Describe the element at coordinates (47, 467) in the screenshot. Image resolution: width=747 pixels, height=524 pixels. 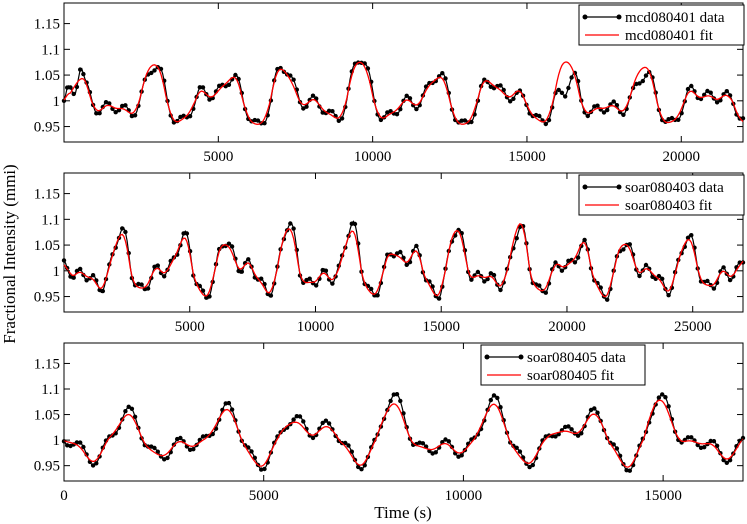
I see `y-tick-label: 0.95` at that location.